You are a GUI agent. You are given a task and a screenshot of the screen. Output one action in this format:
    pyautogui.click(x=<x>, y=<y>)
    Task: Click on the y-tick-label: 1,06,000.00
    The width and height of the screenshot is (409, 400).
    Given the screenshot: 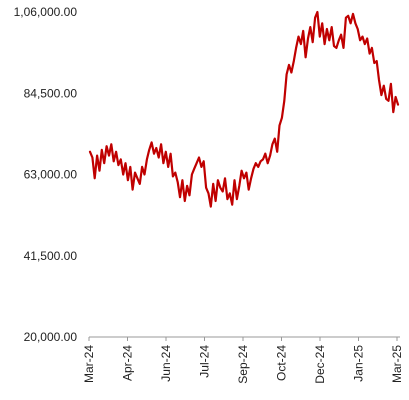 What is the action you would take?
    pyautogui.click(x=46, y=12)
    